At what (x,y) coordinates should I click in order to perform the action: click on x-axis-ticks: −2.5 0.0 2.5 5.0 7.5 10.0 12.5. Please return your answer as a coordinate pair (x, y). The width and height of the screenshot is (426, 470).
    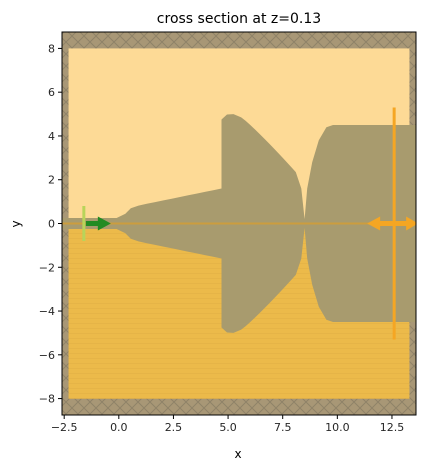
    Looking at the image, I should click on (227, 424).